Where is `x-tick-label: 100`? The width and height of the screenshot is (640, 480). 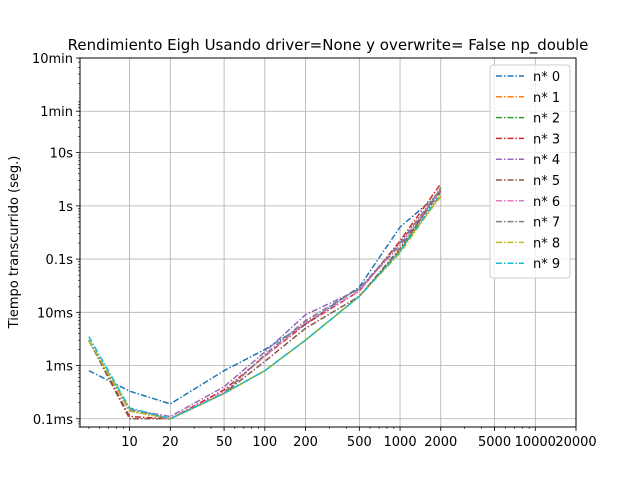
x-tick-label: 100 is located at coordinates (264, 442).